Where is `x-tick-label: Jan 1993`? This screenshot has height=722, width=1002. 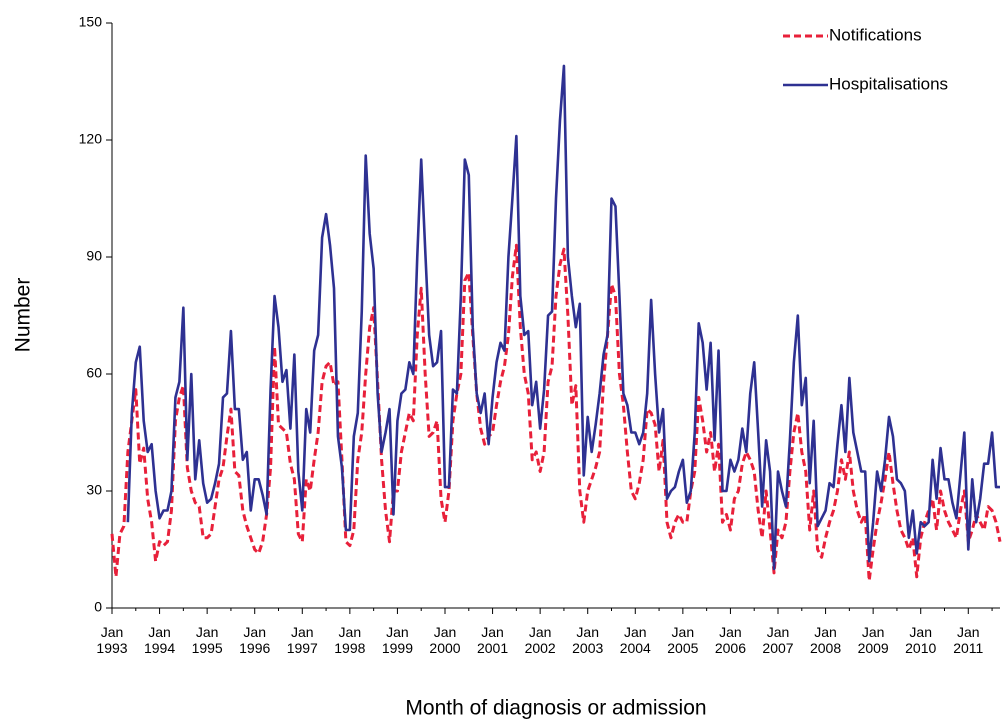
x-tick-label: Jan 1993 is located at coordinates (112, 640).